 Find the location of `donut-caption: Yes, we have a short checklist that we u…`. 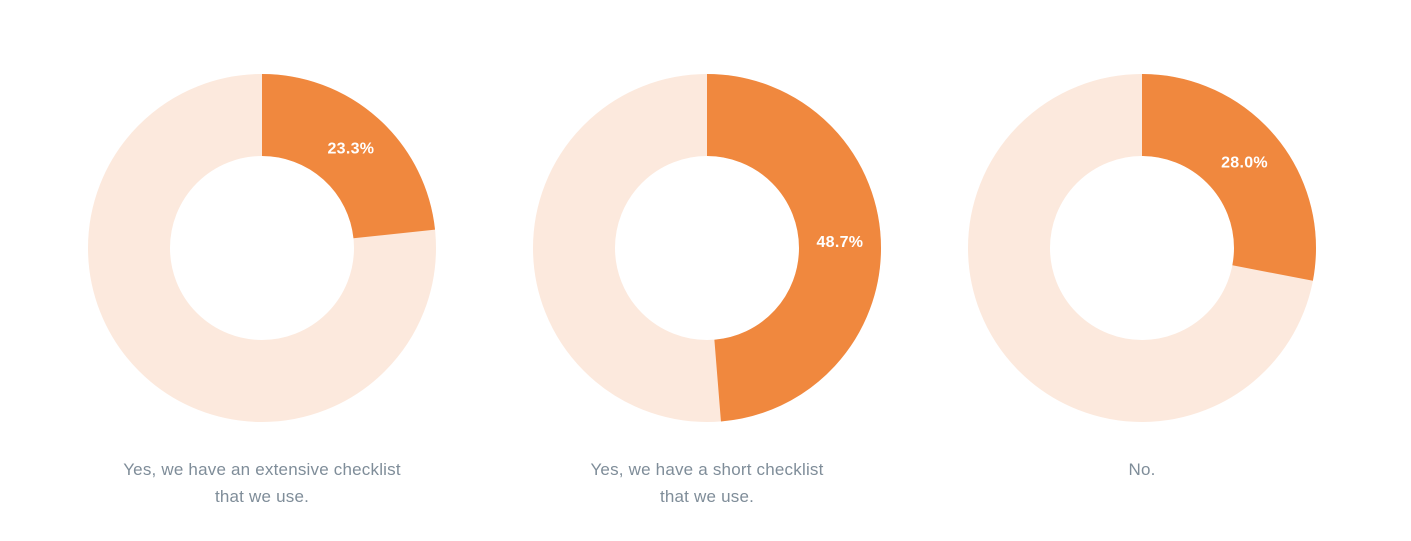

donut-caption: Yes, we have a short checklist that we u… is located at coordinates (707, 483).